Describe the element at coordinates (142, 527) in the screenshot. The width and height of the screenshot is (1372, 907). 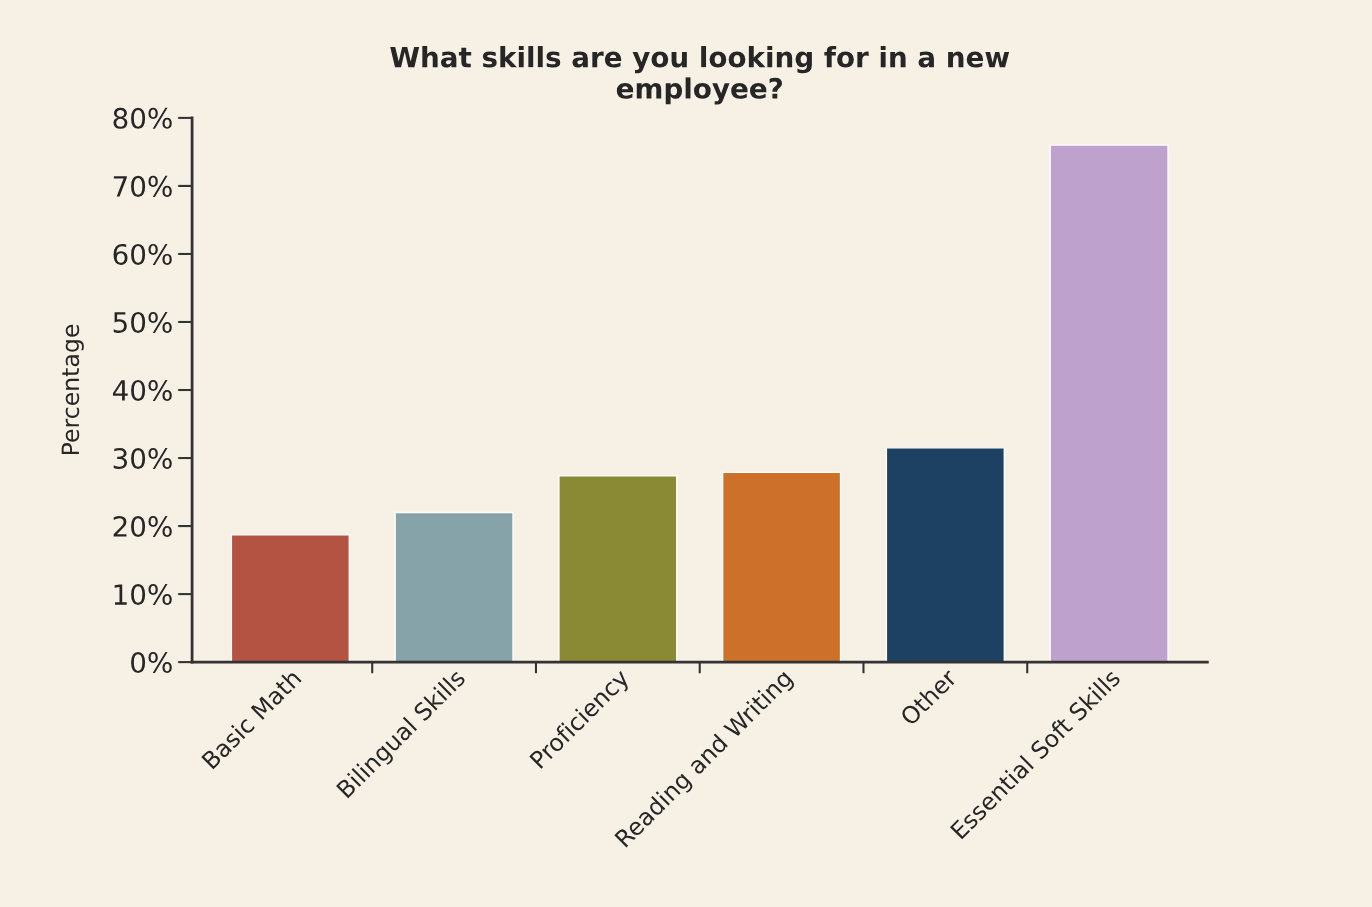
I see `y-tick-label: 20%` at that location.